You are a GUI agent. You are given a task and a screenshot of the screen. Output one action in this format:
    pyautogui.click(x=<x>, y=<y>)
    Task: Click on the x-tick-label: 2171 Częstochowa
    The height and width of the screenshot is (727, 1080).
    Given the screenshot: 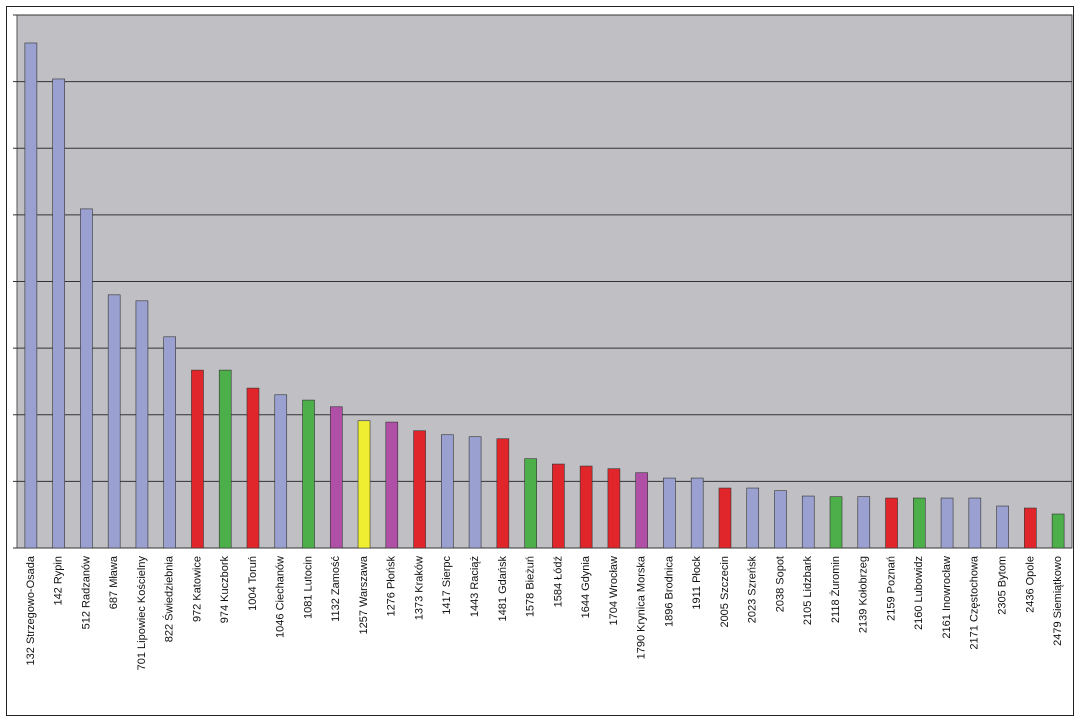 What is the action you would take?
    pyautogui.click(x=975, y=602)
    